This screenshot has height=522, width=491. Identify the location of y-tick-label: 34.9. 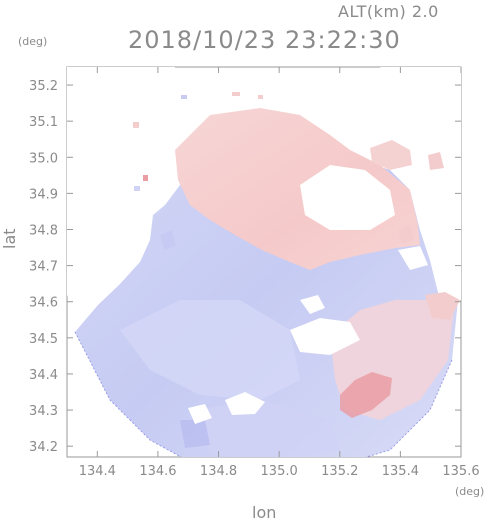
(43, 194).